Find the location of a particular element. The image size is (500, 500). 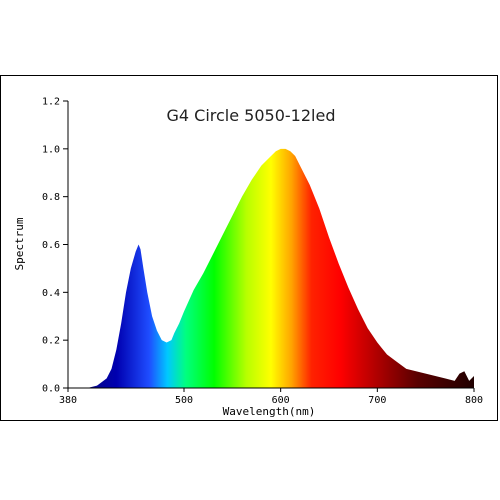

y-tick-label: 0.4 is located at coordinates (51, 293).